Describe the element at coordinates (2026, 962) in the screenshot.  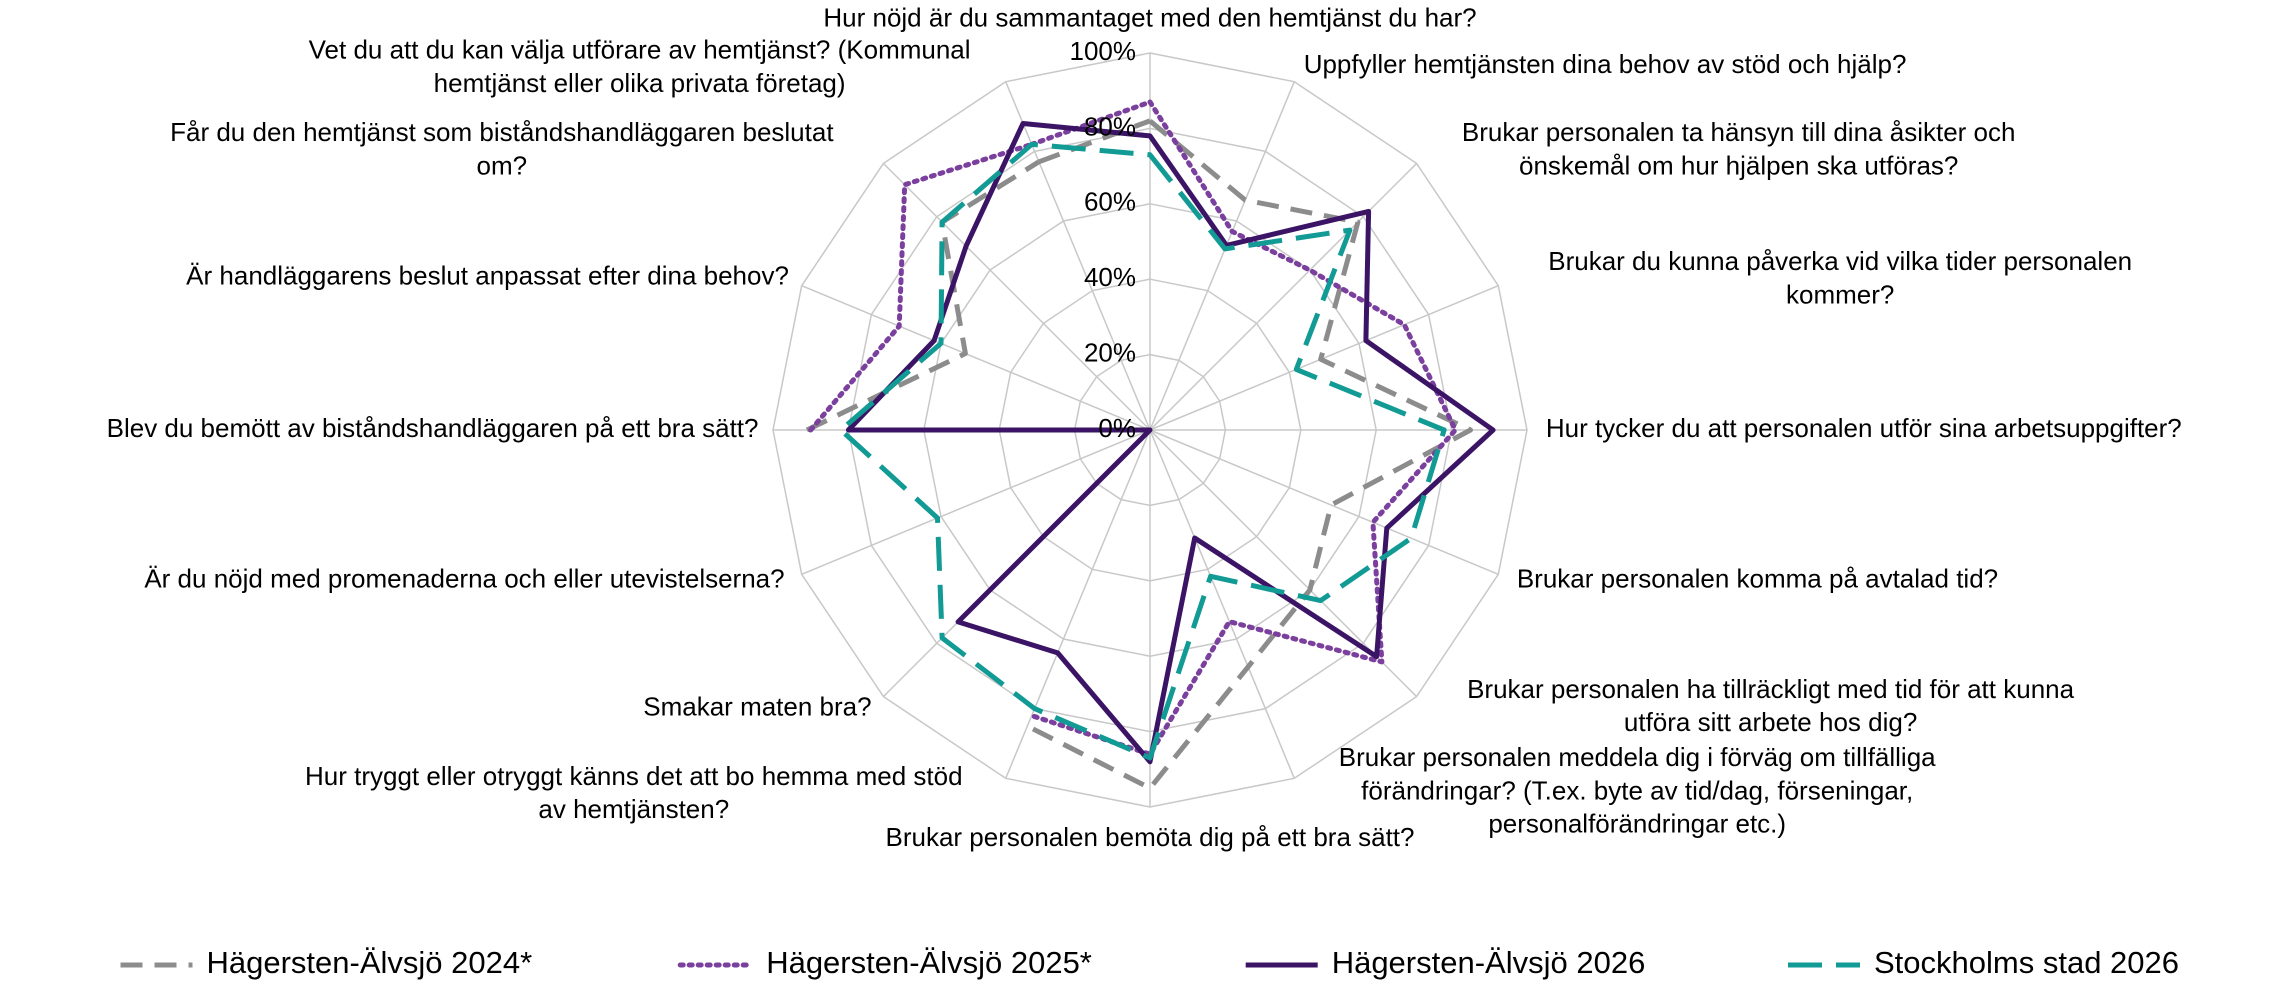
I see `legend-label: Stockholms stad 2026` at that location.